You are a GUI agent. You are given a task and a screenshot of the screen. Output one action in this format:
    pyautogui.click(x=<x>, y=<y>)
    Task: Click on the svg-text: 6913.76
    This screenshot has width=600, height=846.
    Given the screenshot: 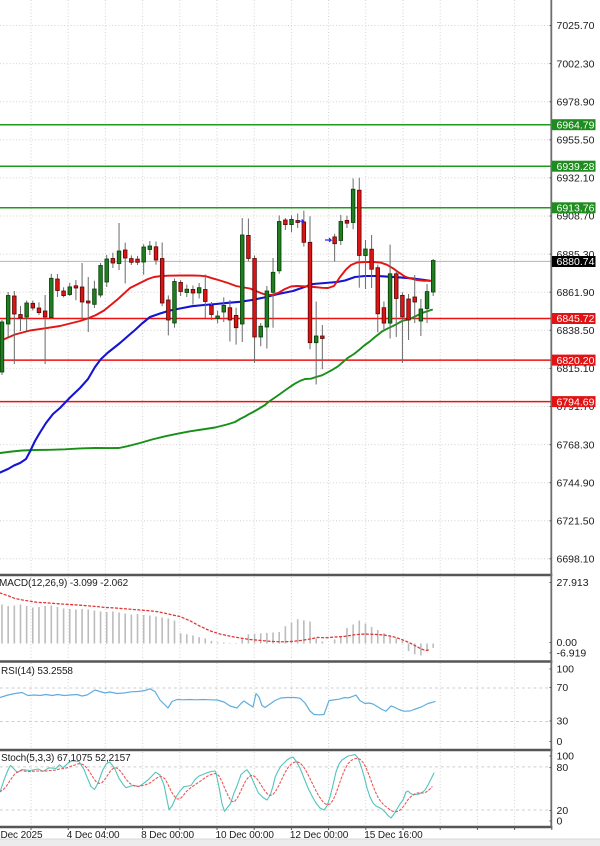 What is the action you would take?
    pyautogui.click(x=576, y=209)
    